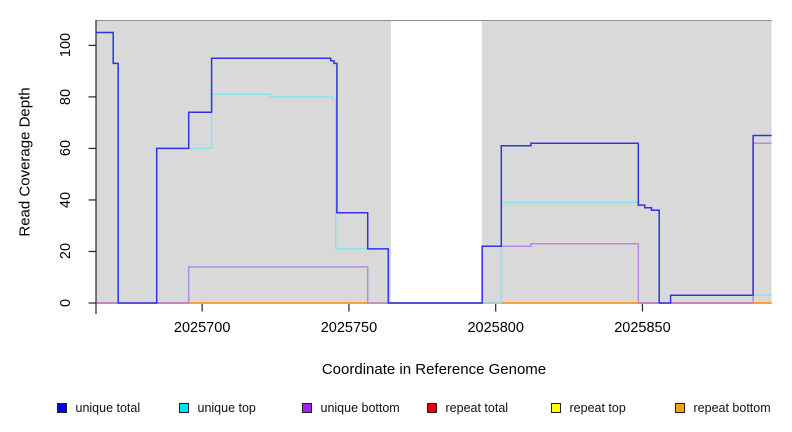 This screenshot has height=432, width=792. Describe the element at coordinates (226, 407) in the screenshot. I see `legend-item-label: unique top` at that location.